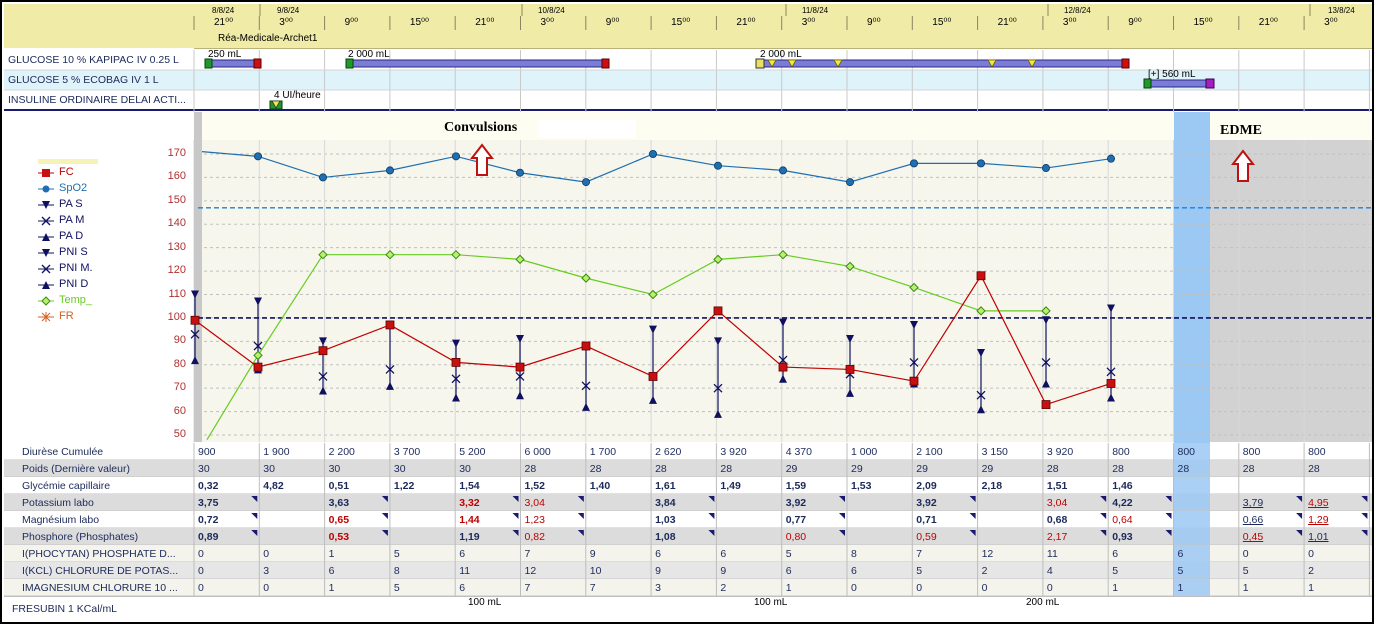 This screenshot has width=1374, height=624. Describe the element at coordinates (592, 588) in the screenshot. I see `table-cell: 7` at that location.